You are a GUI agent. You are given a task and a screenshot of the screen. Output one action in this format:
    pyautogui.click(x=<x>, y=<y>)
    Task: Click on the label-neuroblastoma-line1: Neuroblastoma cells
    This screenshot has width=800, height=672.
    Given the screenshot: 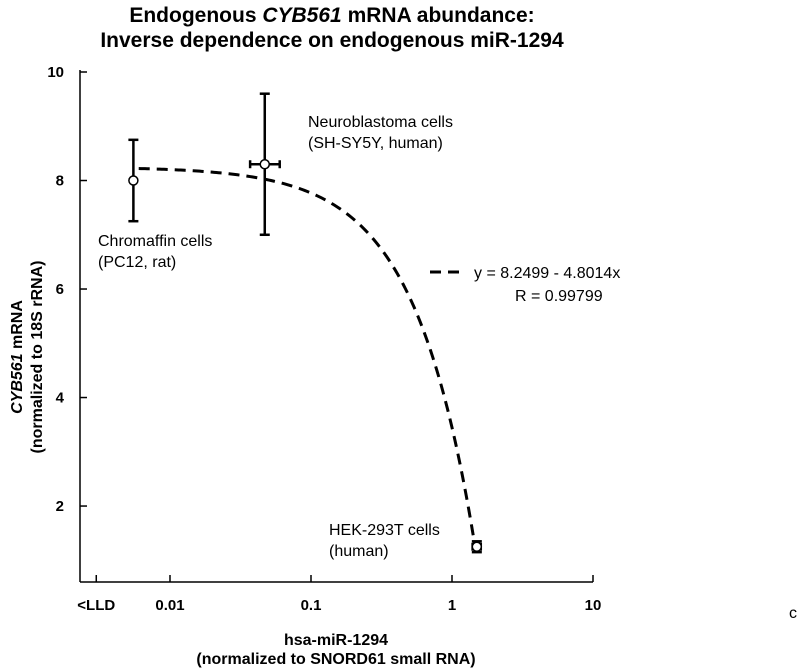 What is the action you would take?
    pyautogui.click(x=380, y=122)
    